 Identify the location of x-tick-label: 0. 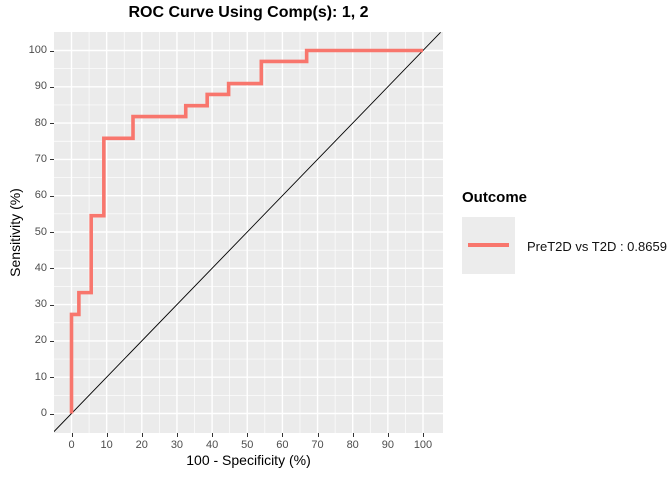
(71, 445).